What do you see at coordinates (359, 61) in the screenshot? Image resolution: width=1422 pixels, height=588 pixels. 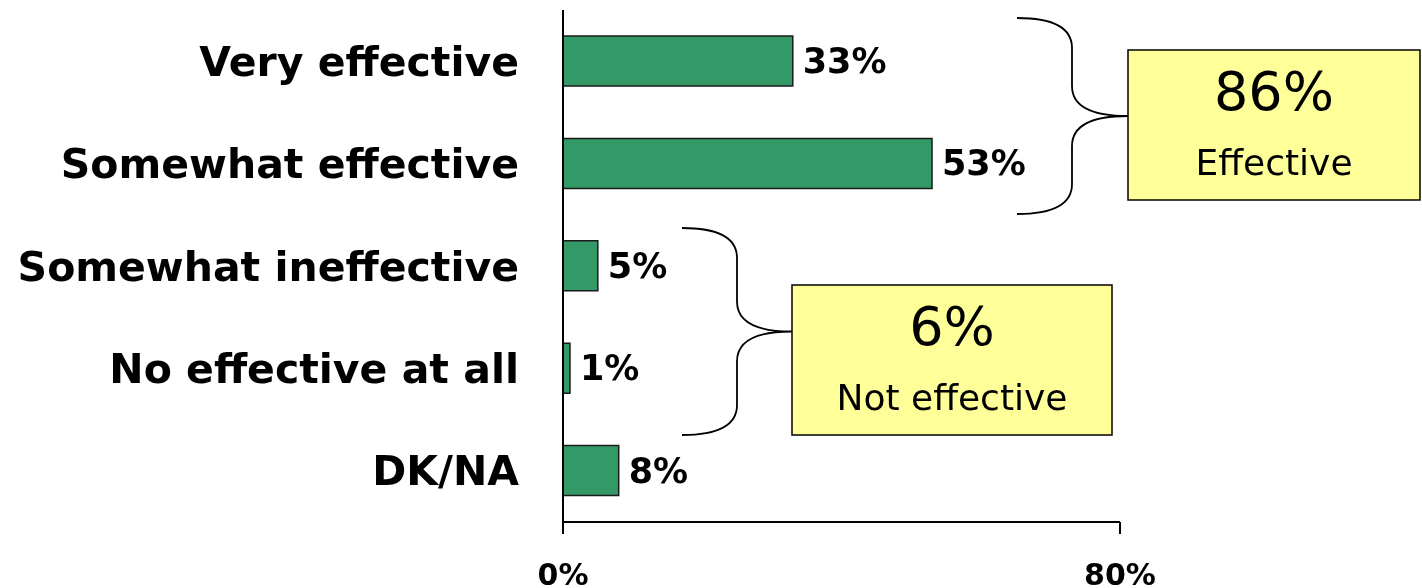 I see `y-tick-label: Very effective` at bounding box center [359, 61].